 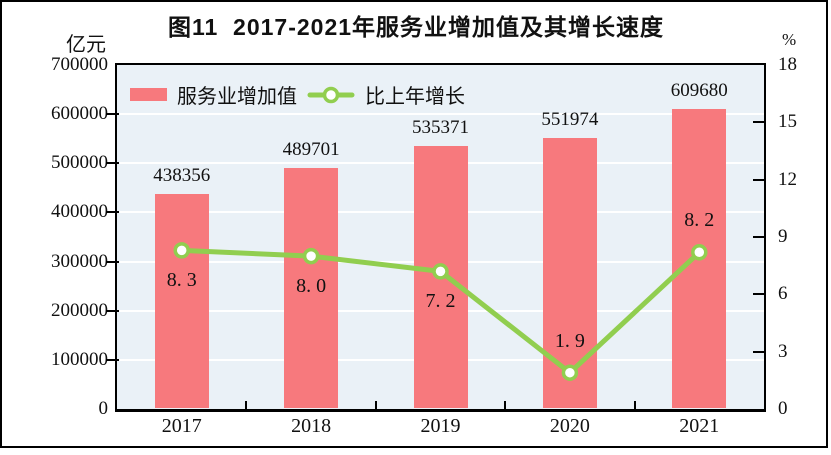 What do you see at coordinates (79, 359) in the screenshot?
I see `left-axis-tick-label: 100000` at bounding box center [79, 359].